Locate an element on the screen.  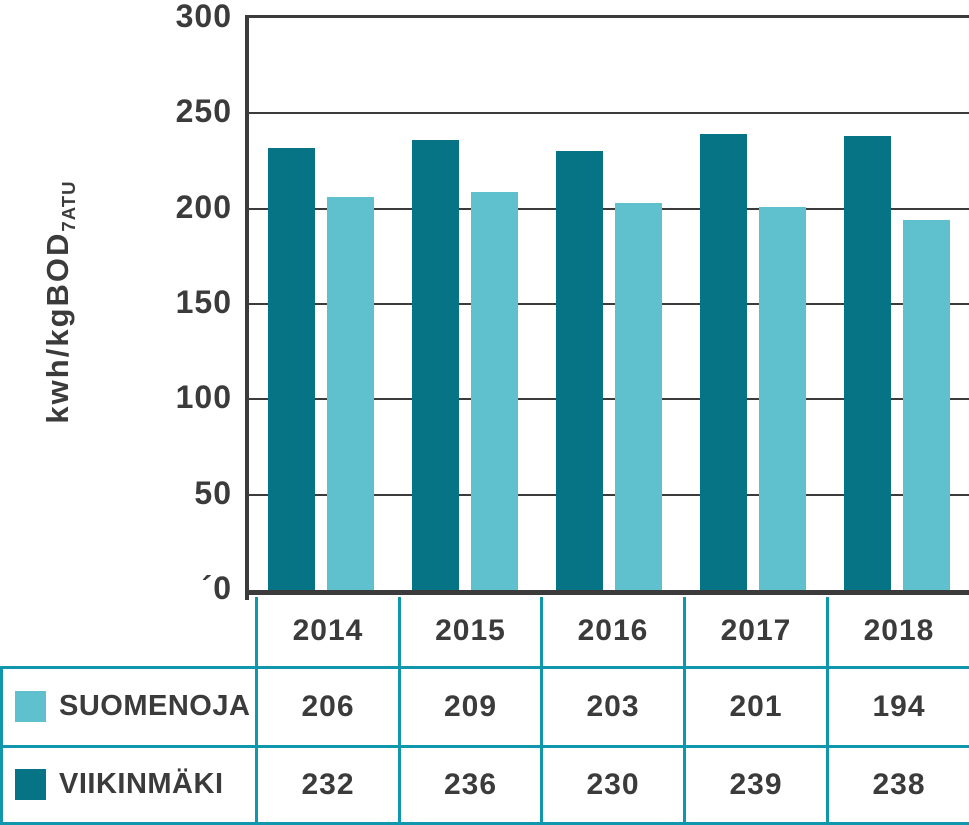
bar-group-2018 is located at coordinates (897, 304).